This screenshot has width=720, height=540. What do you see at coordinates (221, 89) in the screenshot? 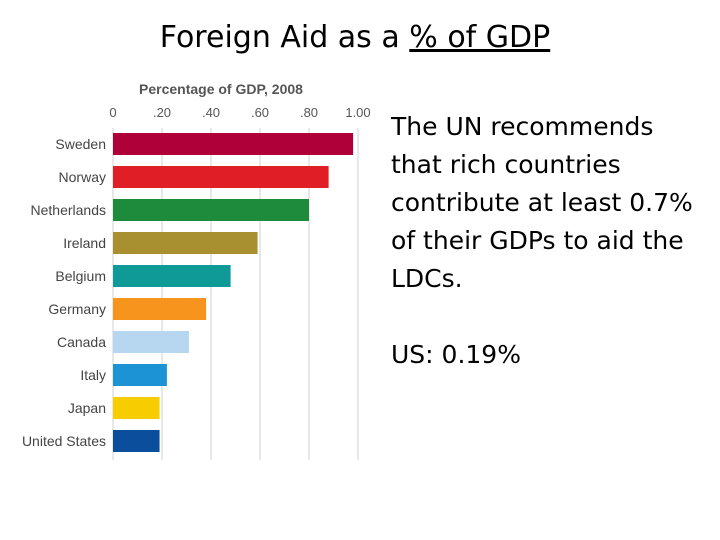
I see `chart-title: Percentage of GDP, 2008` at bounding box center [221, 89].